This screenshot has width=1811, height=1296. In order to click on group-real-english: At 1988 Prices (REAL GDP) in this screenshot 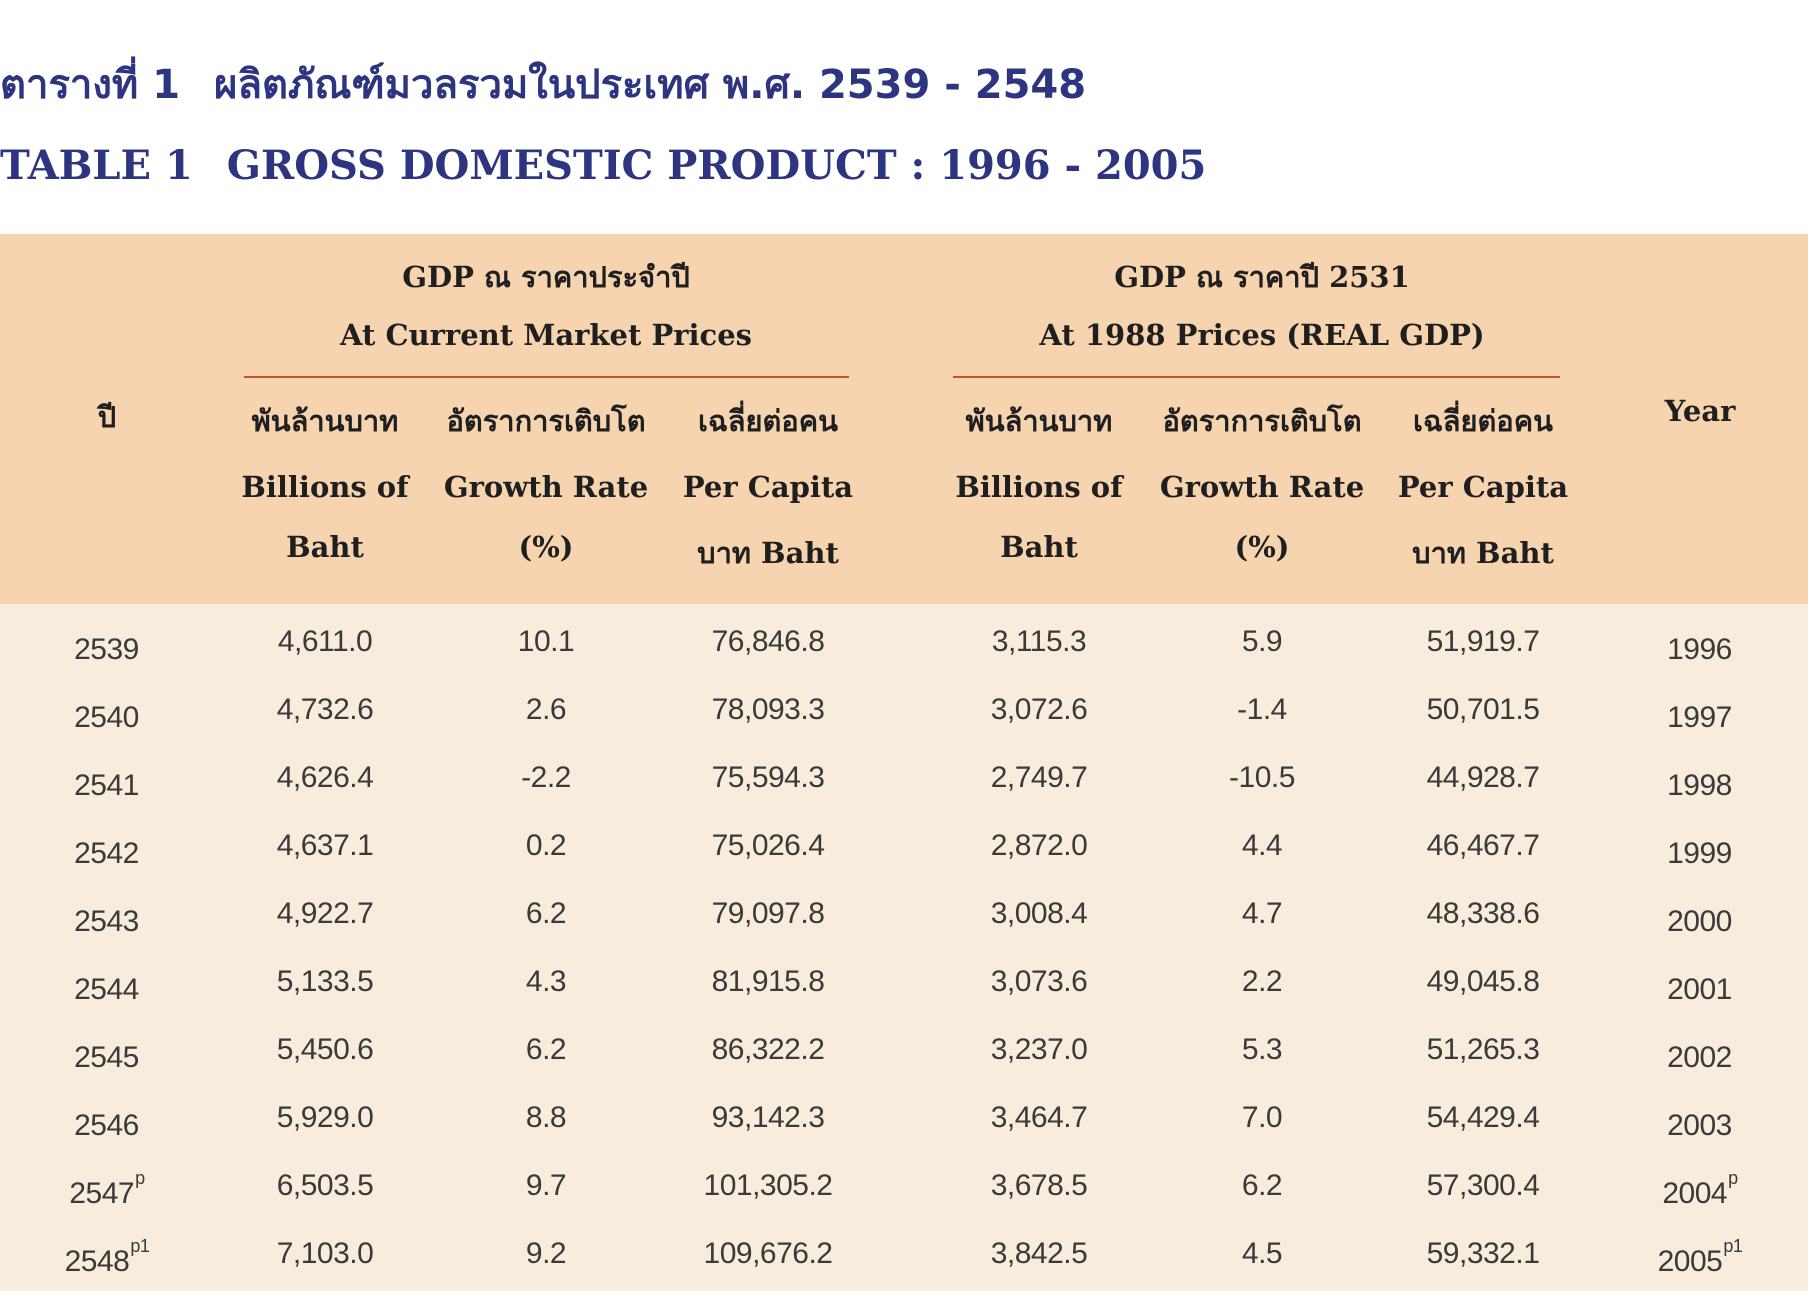, I will do `click(1262, 335)`.